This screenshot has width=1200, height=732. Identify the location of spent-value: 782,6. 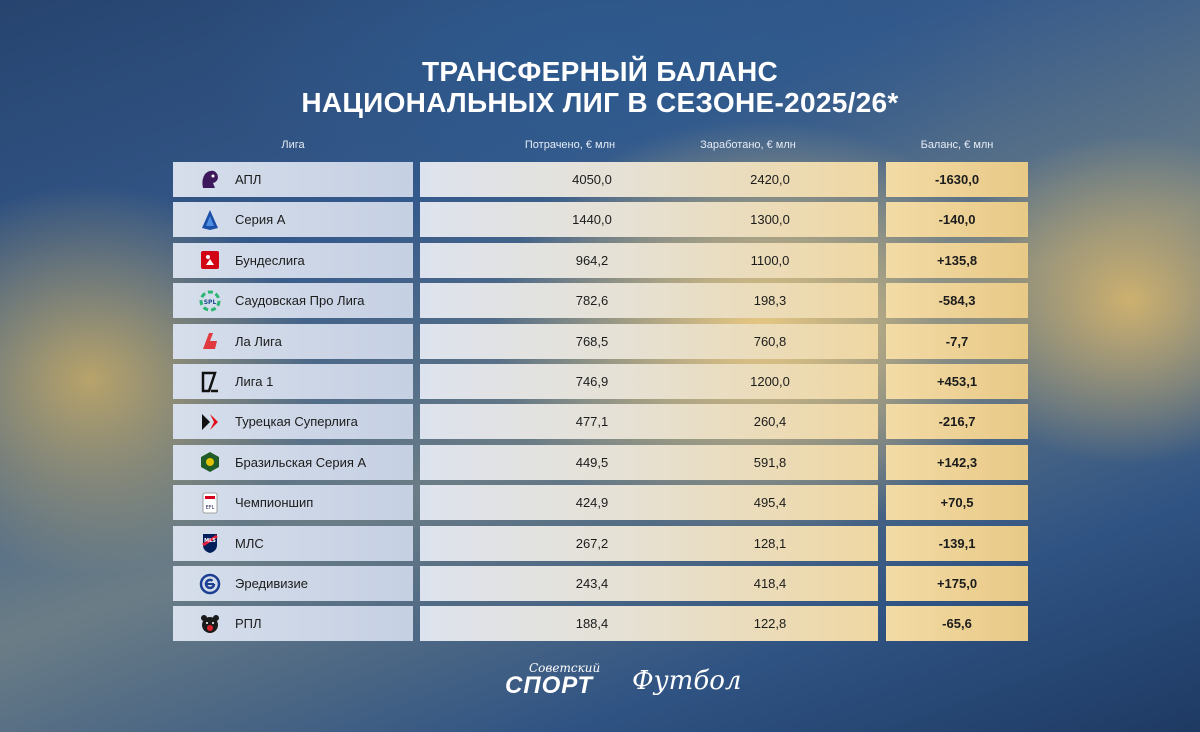
(592, 301).